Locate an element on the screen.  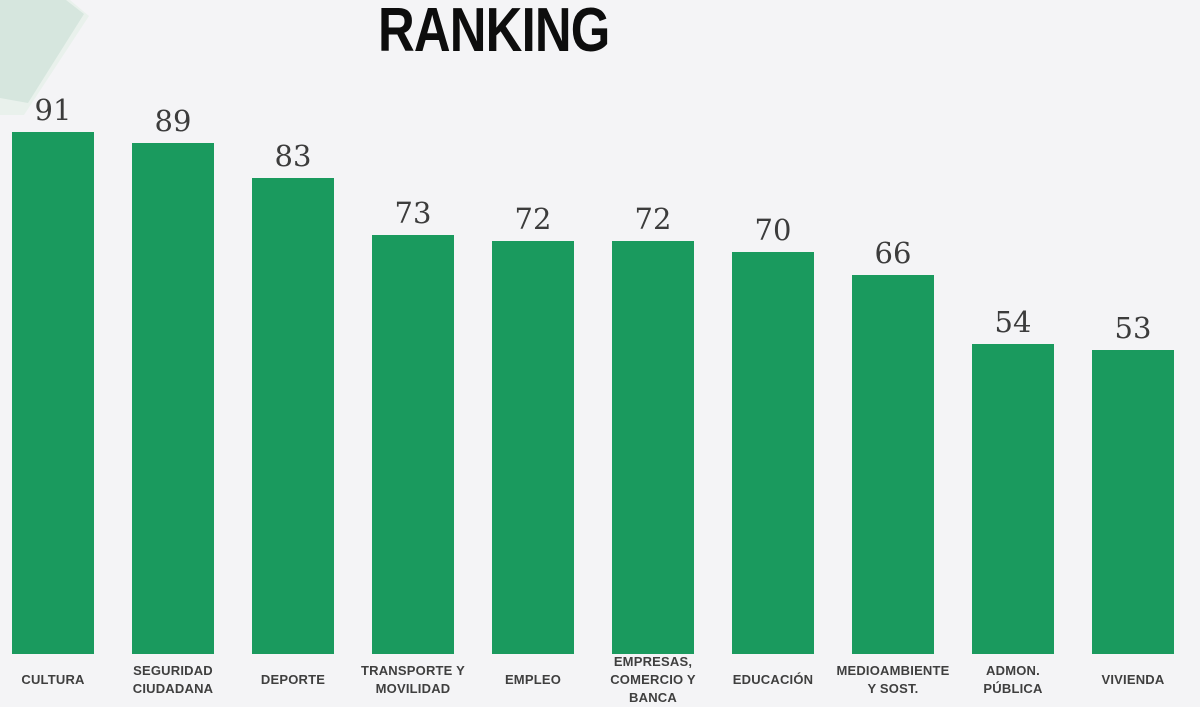
category-label-line: EDUCACIÓN is located at coordinates (773, 679).